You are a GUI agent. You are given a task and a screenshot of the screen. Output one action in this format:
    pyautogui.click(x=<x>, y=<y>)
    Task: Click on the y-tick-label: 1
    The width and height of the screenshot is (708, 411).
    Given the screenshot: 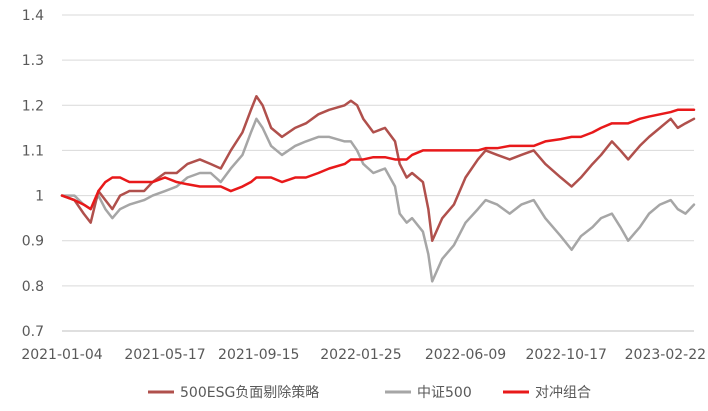 What is the action you would take?
    pyautogui.click(x=39, y=197)
    